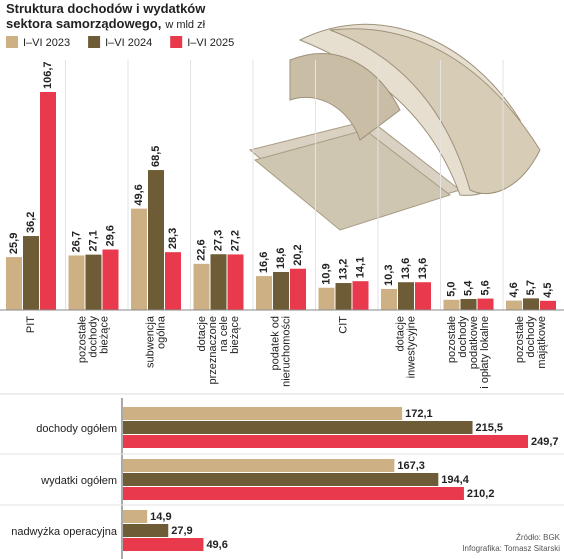  Describe the element at coordinates (161, 332) in the screenshot. I see `category-label: ogólna` at that location.